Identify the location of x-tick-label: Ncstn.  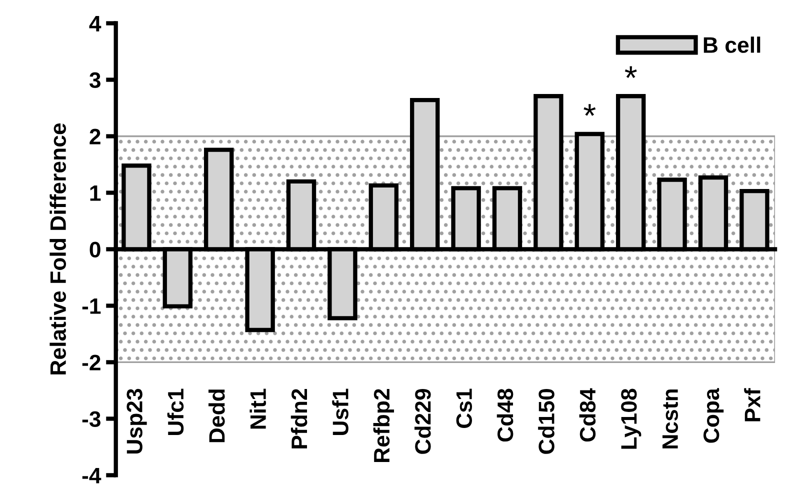
(670, 418).